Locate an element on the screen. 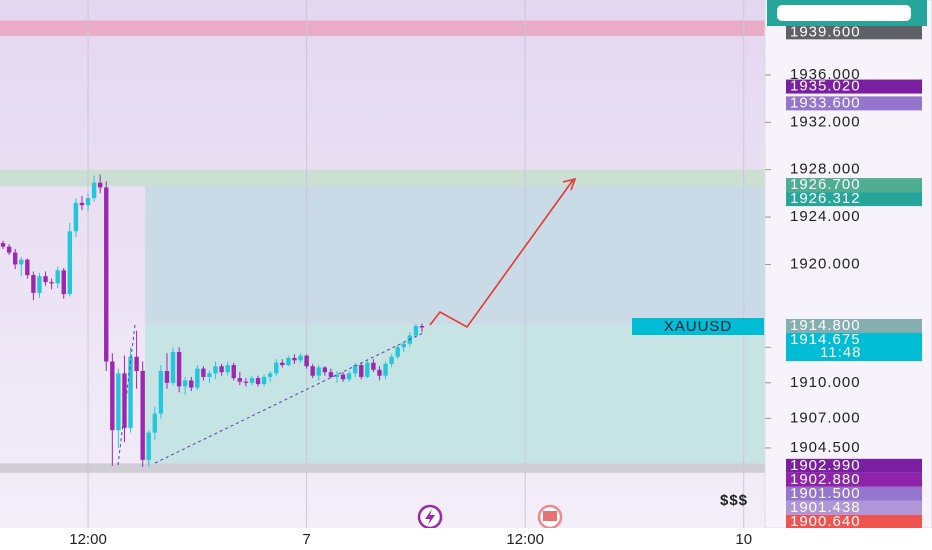 The height and width of the screenshot is (550, 932). y-tick-label: 1932.000 is located at coordinates (825, 121).